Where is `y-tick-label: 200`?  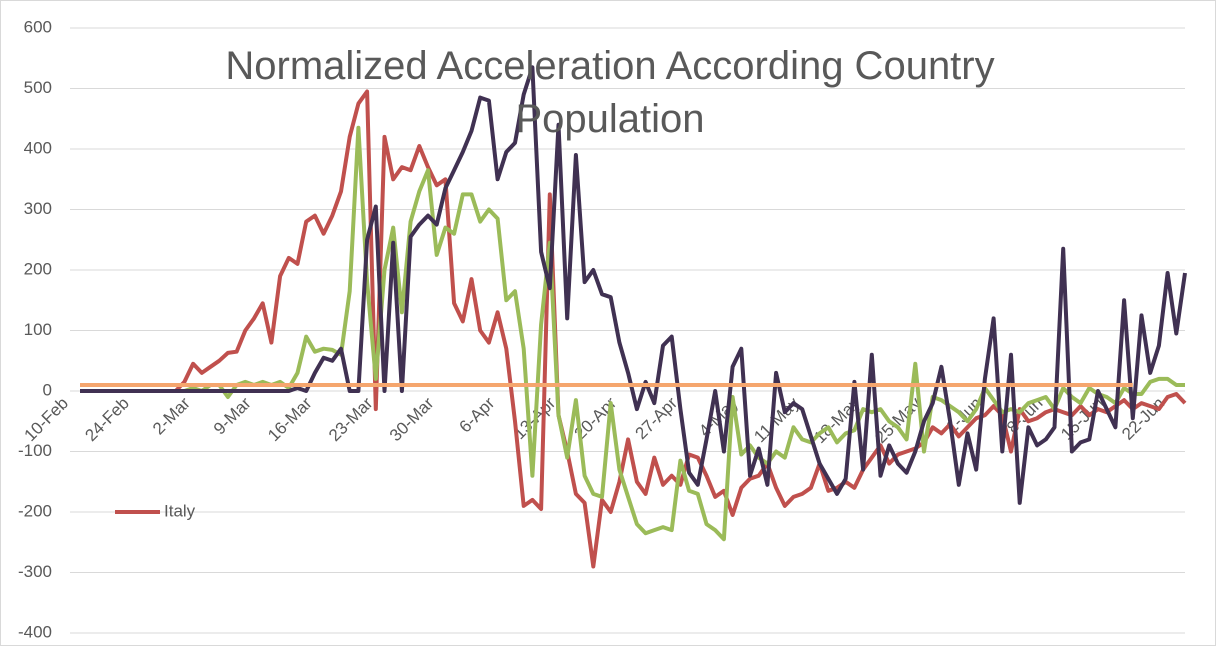 y-tick-label: 200 is located at coordinates (38, 268).